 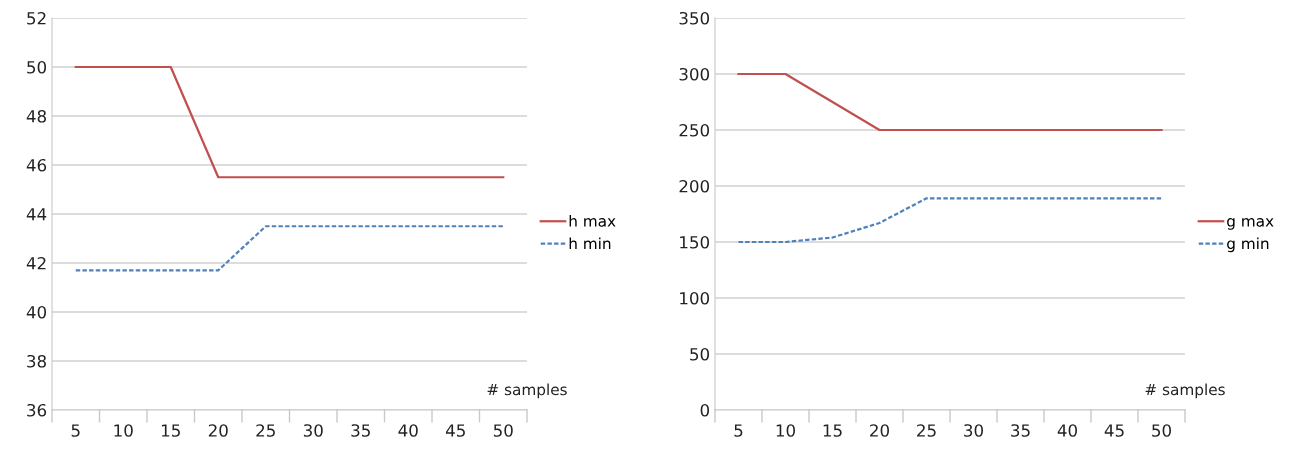 I want to click on y-tick-label: 40, so click(x=36, y=312).